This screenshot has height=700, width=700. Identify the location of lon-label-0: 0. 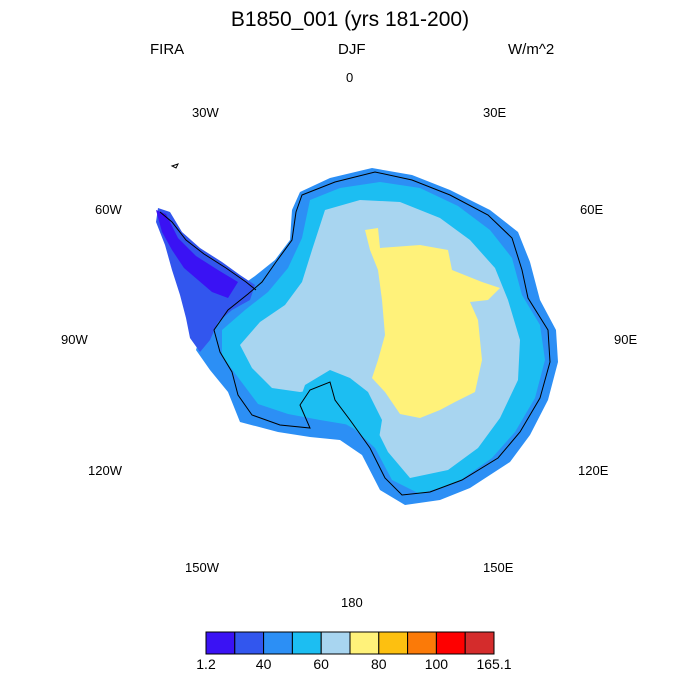
(350, 77).